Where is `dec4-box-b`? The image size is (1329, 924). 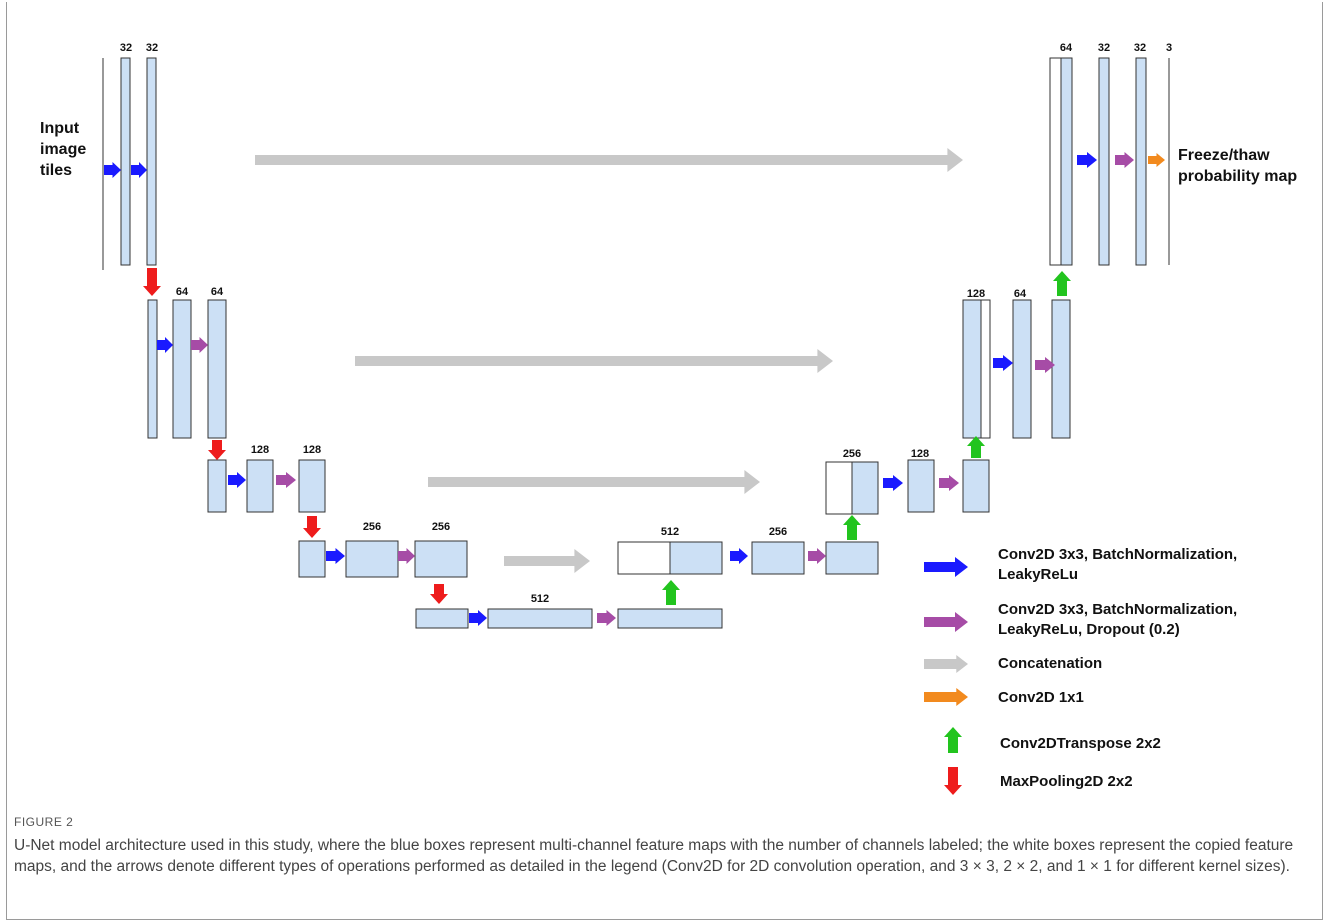 dec4-box-b is located at coordinates (852, 558).